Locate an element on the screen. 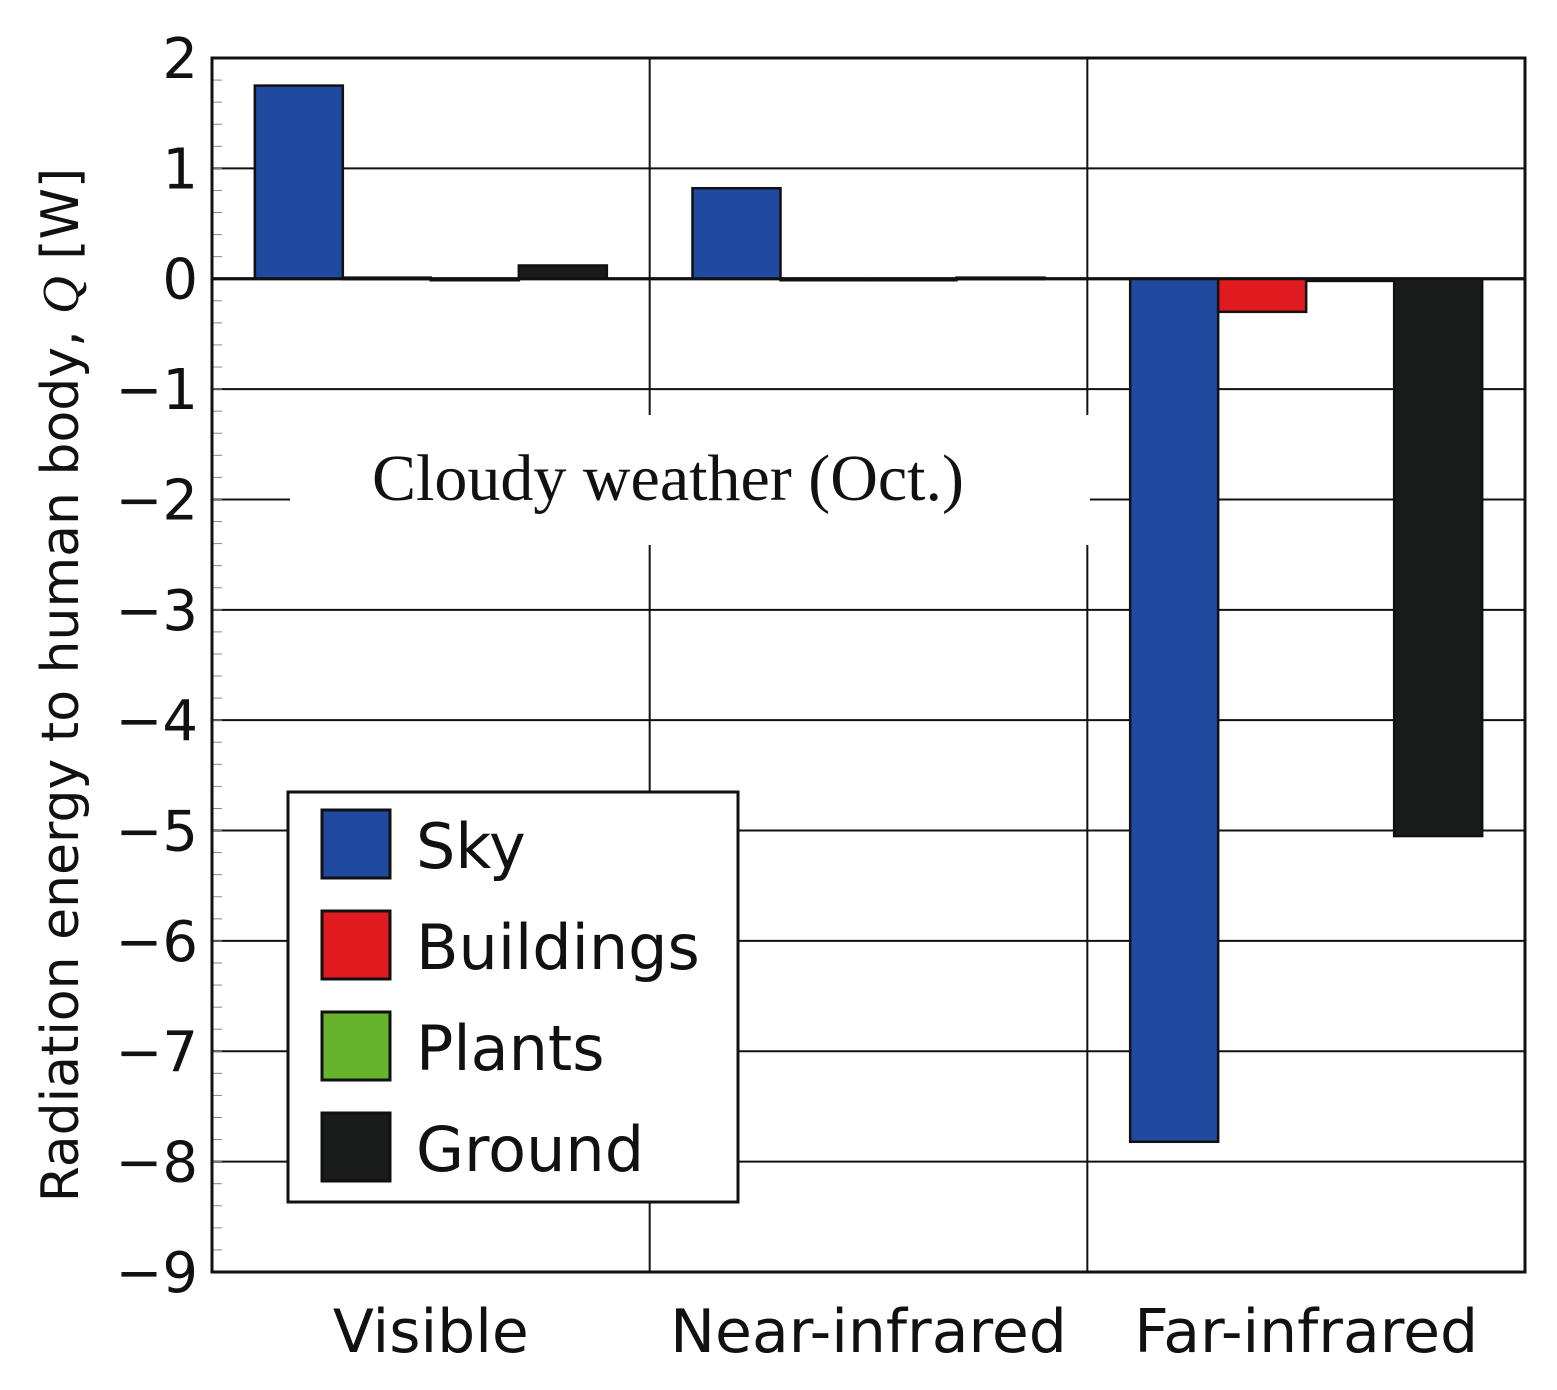 The width and height of the screenshot is (1557, 1390). legend: Sky Buildings Plants Ground is located at coordinates (513, 997).